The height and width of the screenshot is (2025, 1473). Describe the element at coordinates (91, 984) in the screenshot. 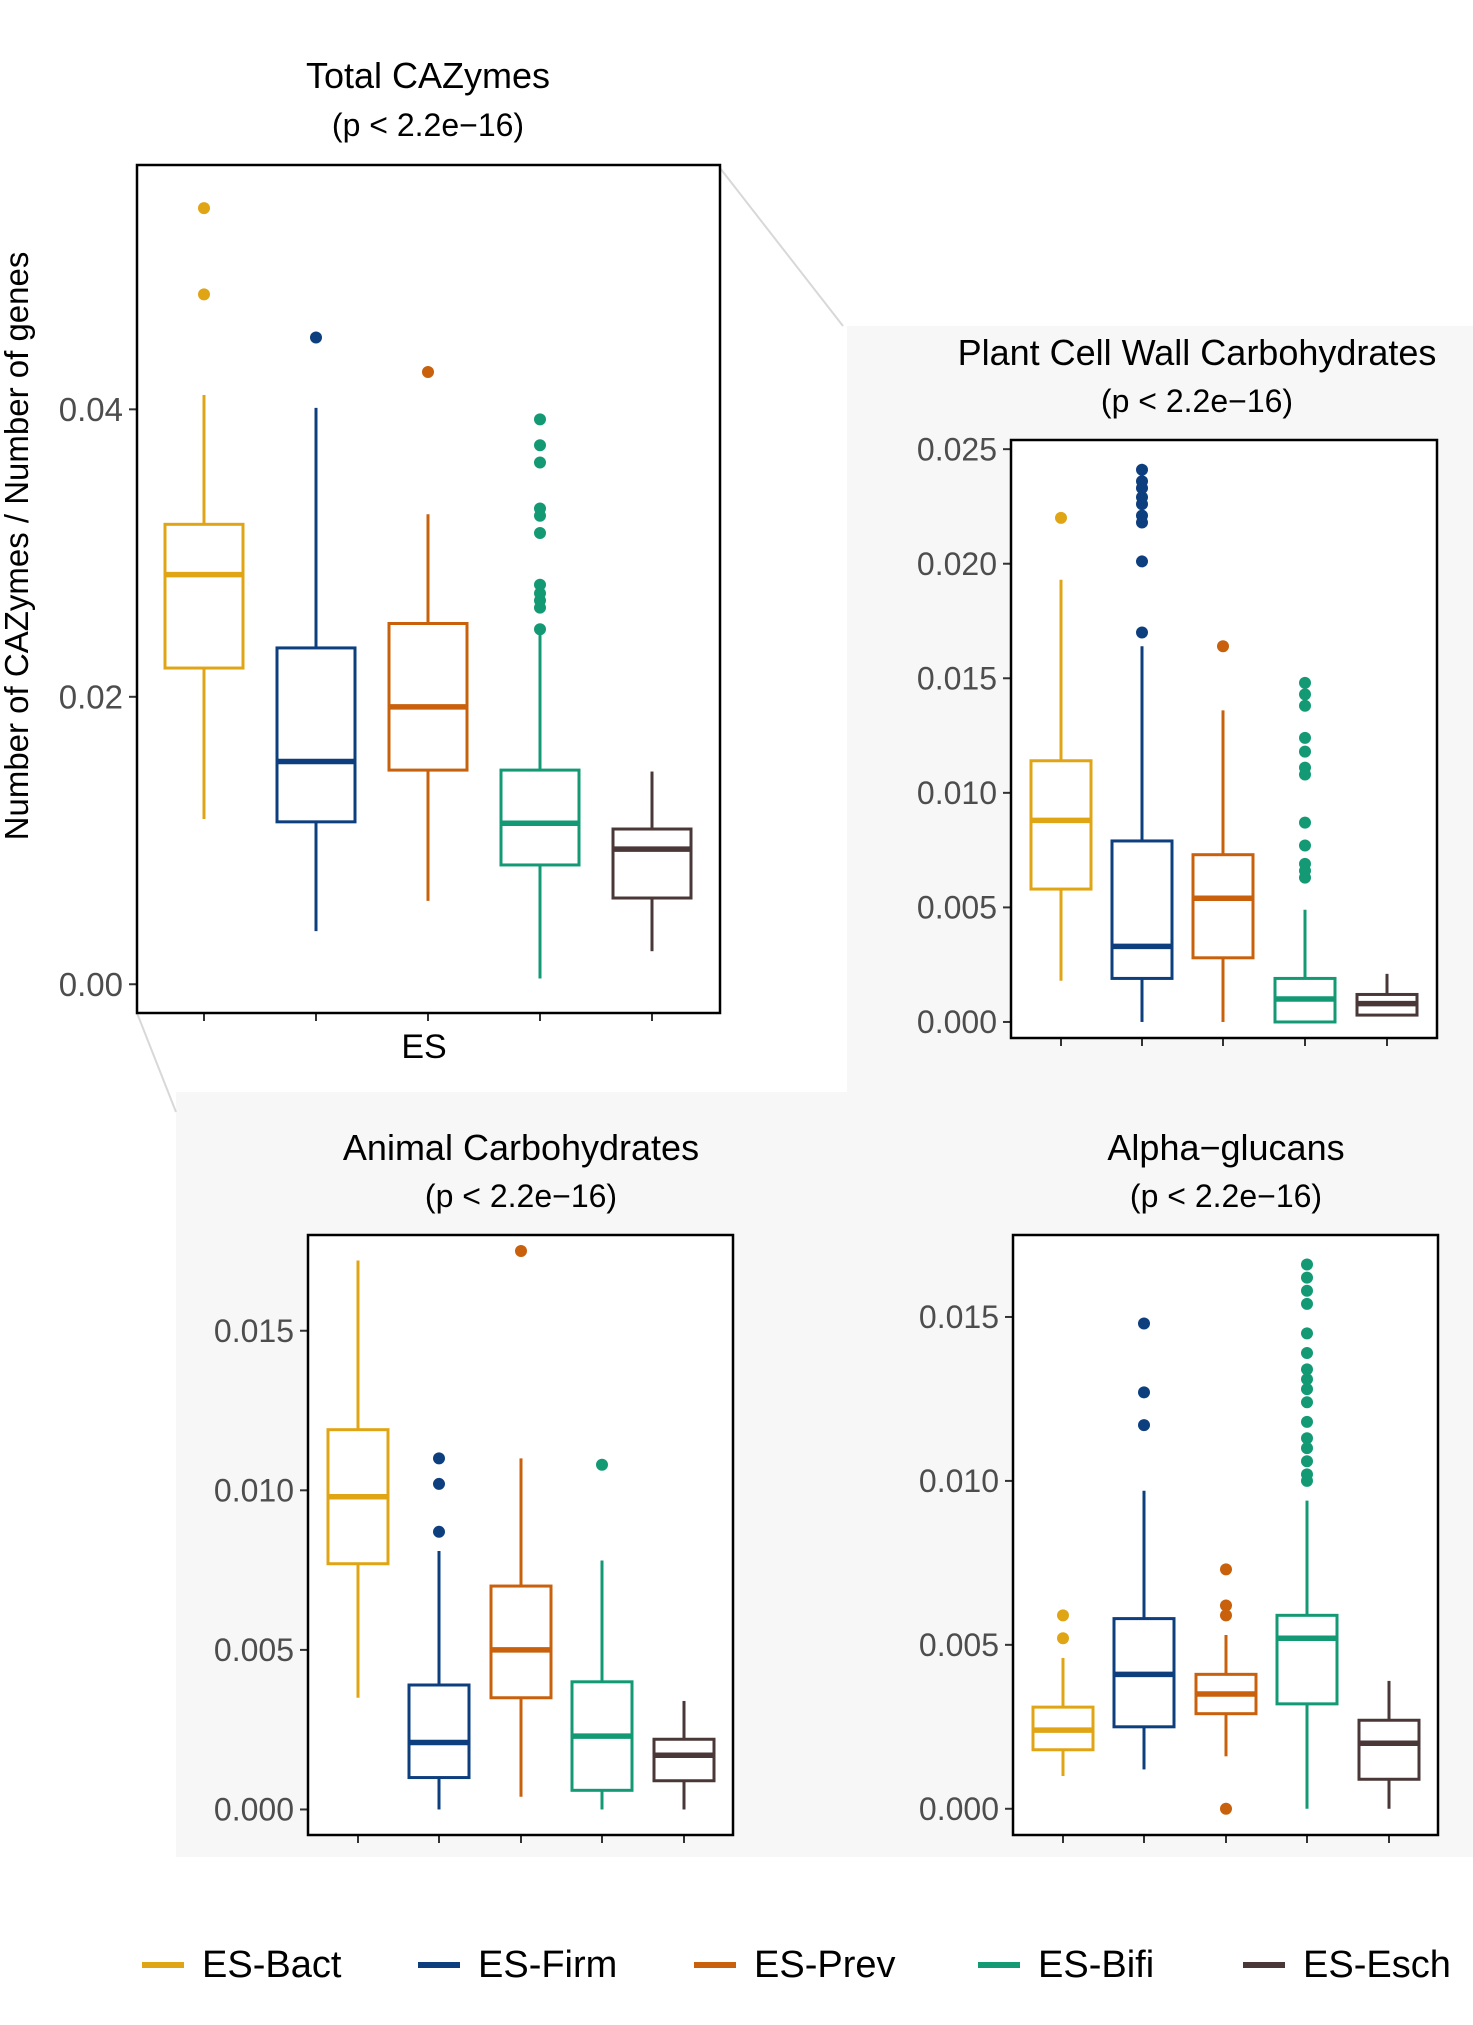

I see `y-tick-label: 0.00` at that location.